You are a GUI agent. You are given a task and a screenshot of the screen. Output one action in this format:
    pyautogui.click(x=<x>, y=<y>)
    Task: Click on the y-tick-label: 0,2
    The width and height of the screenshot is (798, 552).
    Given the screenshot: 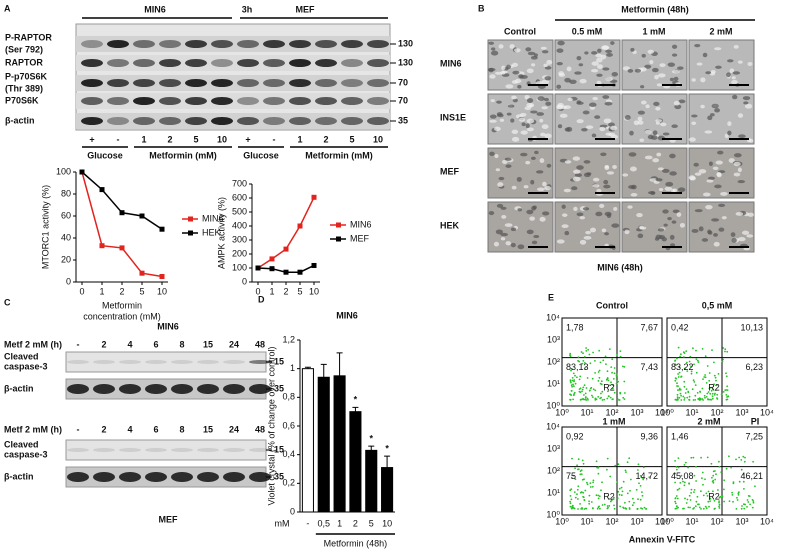 What is the action you would take?
    pyautogui.click(x=288, y=483)
    